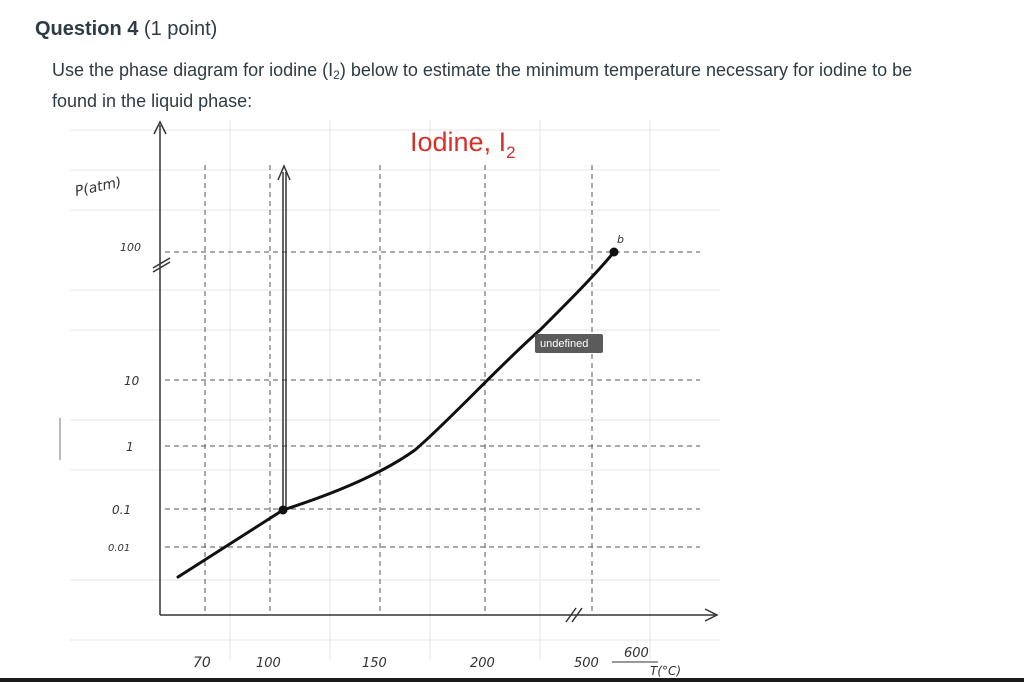 The width and height of the screenshot is (1024, 682). Describe the element at coordinates (482, 663) in the screenshot. I see `x-tick-label: 200` at that location.